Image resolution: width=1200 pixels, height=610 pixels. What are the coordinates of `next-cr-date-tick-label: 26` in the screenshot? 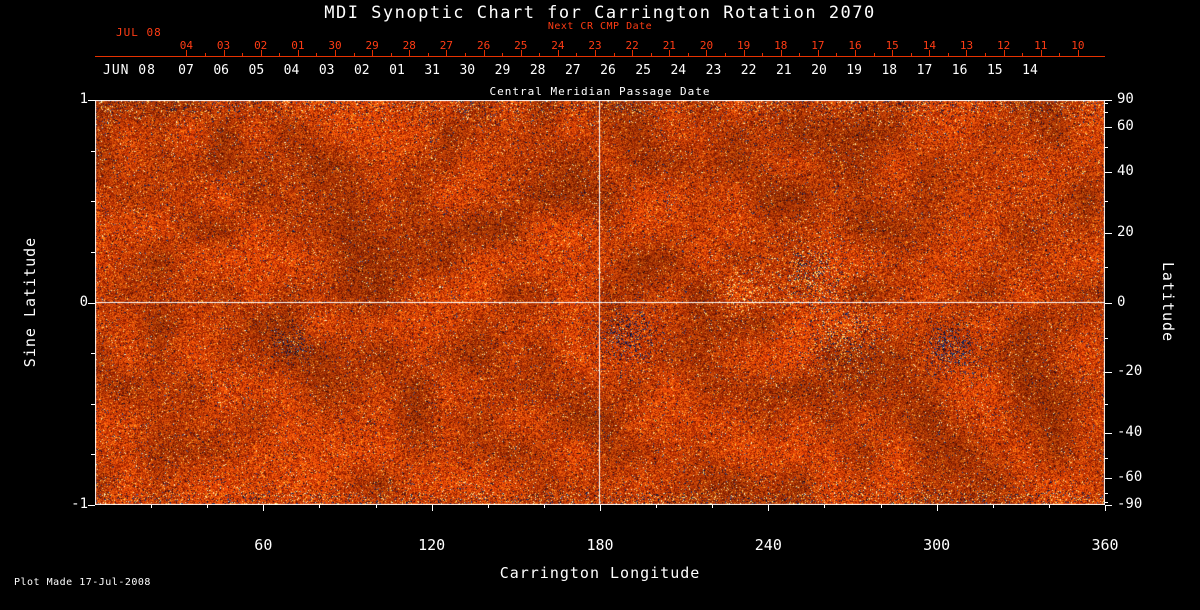 It's located at (483, 45).